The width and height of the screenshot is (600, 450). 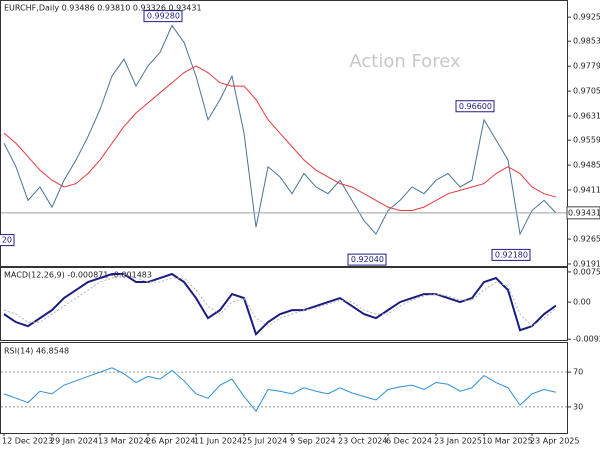 What do you see at coordinates (586, 41) in the screenshot?
I see `y-tick-label: 0.98535` at bounding box center [586, 41].